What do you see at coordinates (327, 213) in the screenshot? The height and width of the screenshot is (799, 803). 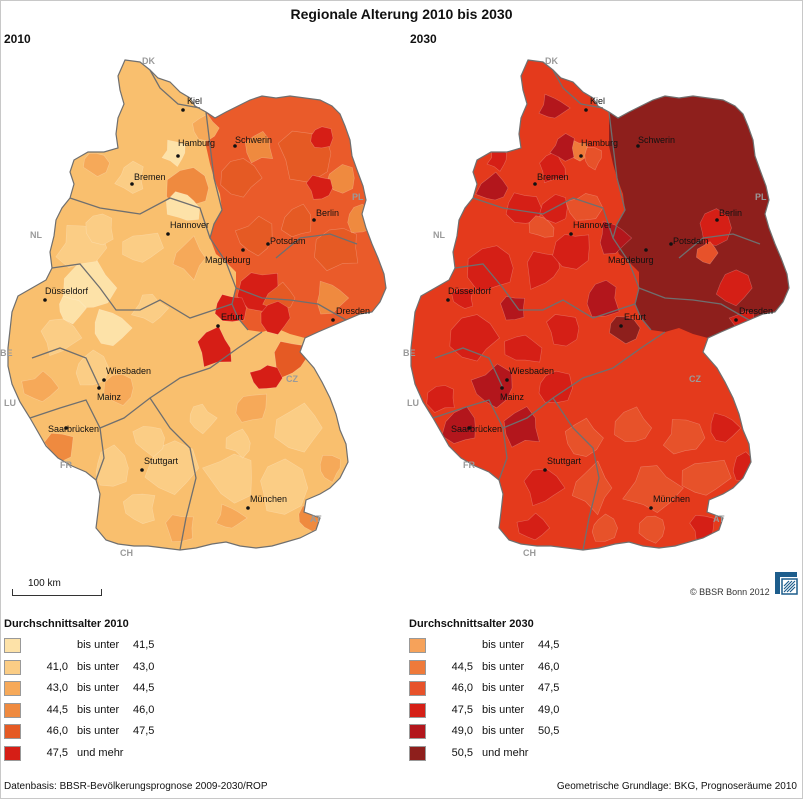 I see `city-berlin-label: Berlin` at bounding box center [327, 213].